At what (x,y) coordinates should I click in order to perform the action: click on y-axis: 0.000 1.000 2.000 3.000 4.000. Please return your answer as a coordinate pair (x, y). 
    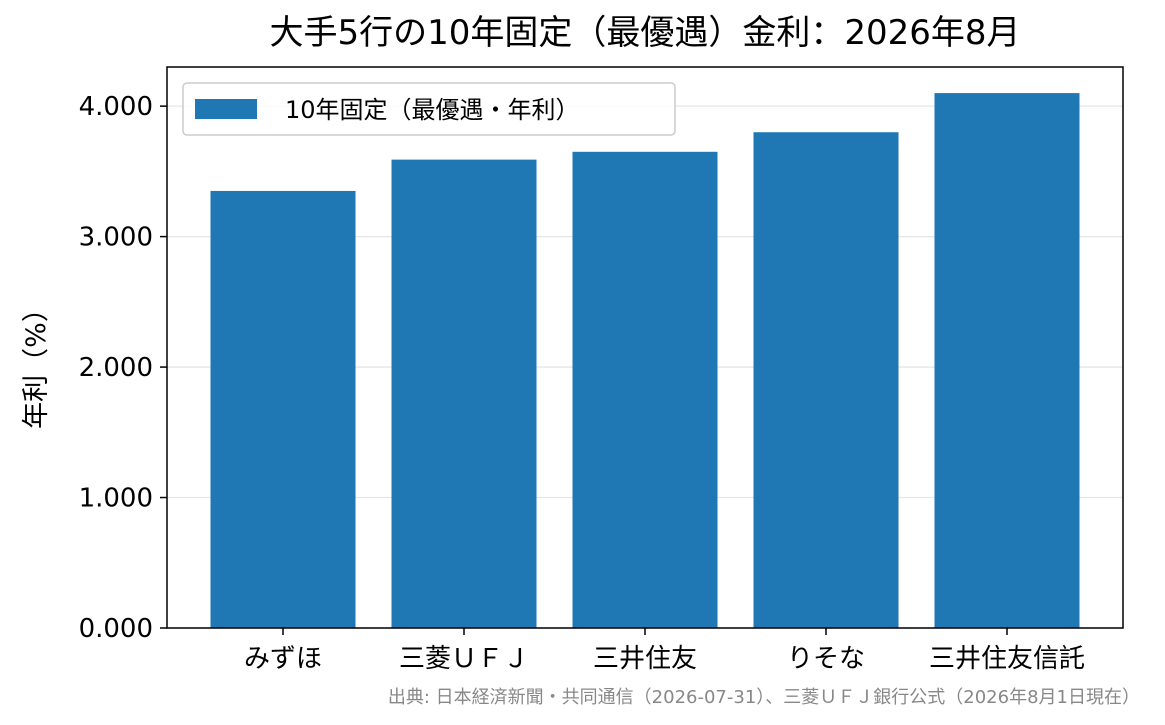
    Looking at the image, I should click on (123, 368).